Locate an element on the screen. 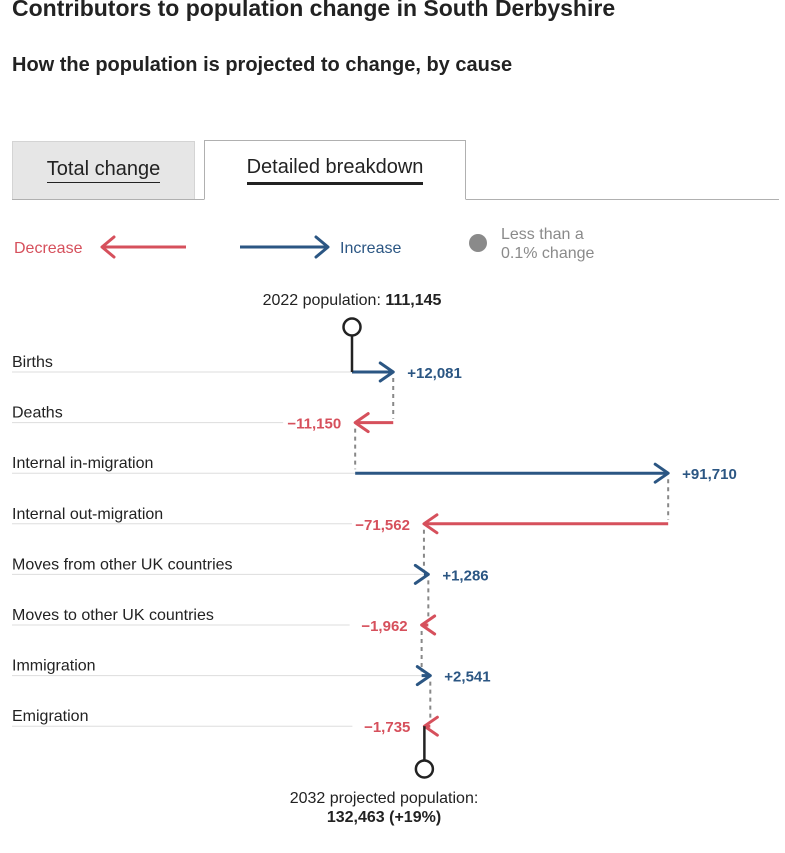 The height and width of the screenshot is (853, 785). legend-decrease-label: Decrease is located at coordinates (48, 248).